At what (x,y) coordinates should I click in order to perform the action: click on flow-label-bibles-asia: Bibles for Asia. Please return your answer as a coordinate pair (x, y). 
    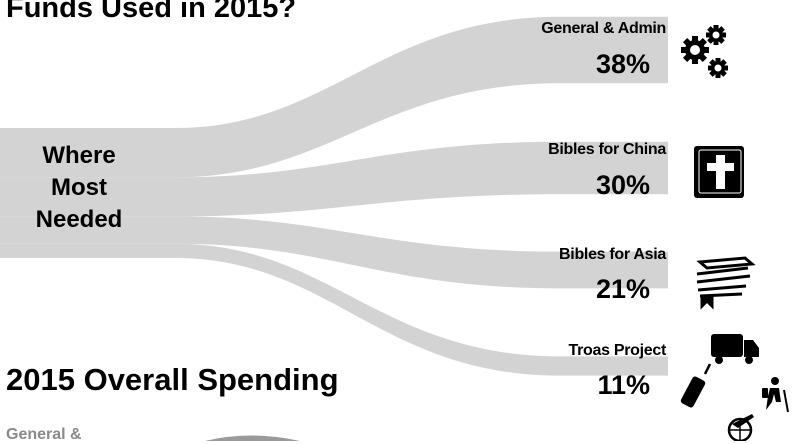
    Looking at the image, I should click on (612, 254).